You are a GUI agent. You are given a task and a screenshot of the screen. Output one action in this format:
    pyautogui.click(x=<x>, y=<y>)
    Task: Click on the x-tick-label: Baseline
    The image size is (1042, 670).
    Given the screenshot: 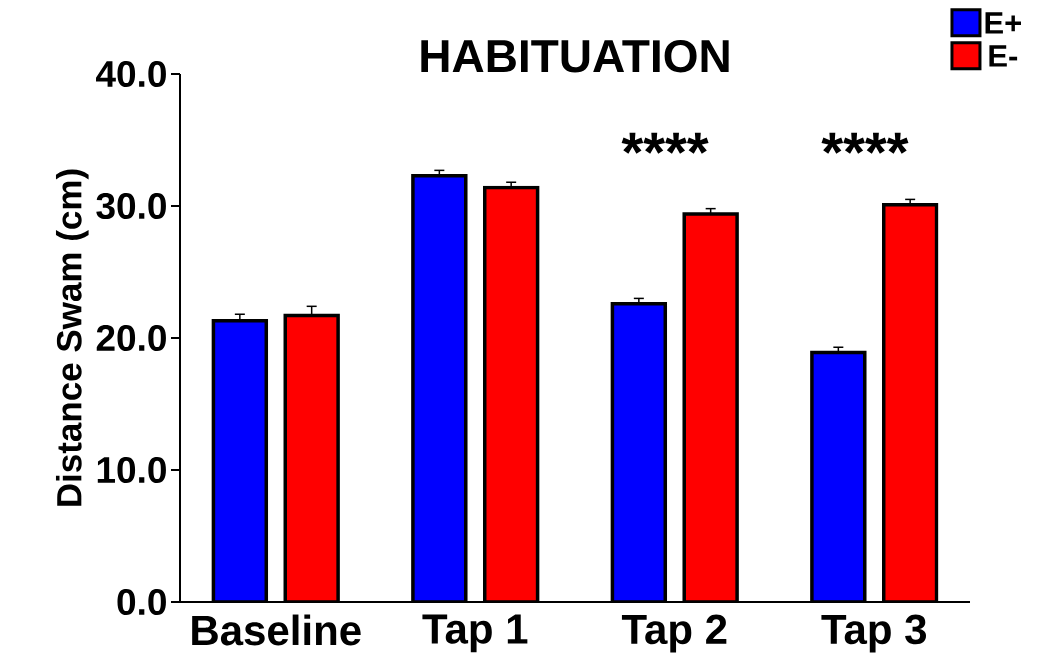 What is the action you would take?
    pyautogui.click(x=276, y=630)
    